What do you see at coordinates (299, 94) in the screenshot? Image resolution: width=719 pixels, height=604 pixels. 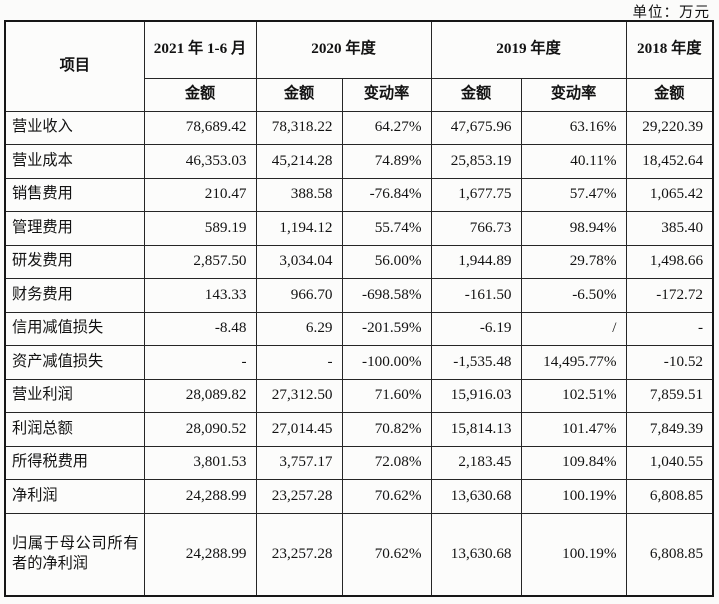 I see `subheader-amount-2020: 金额` at bounding box center [299, 94].